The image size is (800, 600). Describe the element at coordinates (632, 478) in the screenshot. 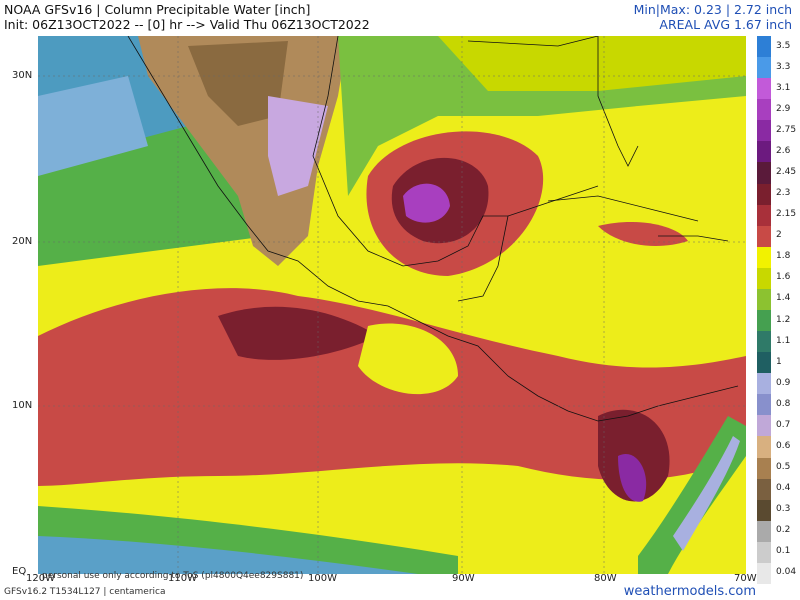

I see `colombia-purple` at that location.